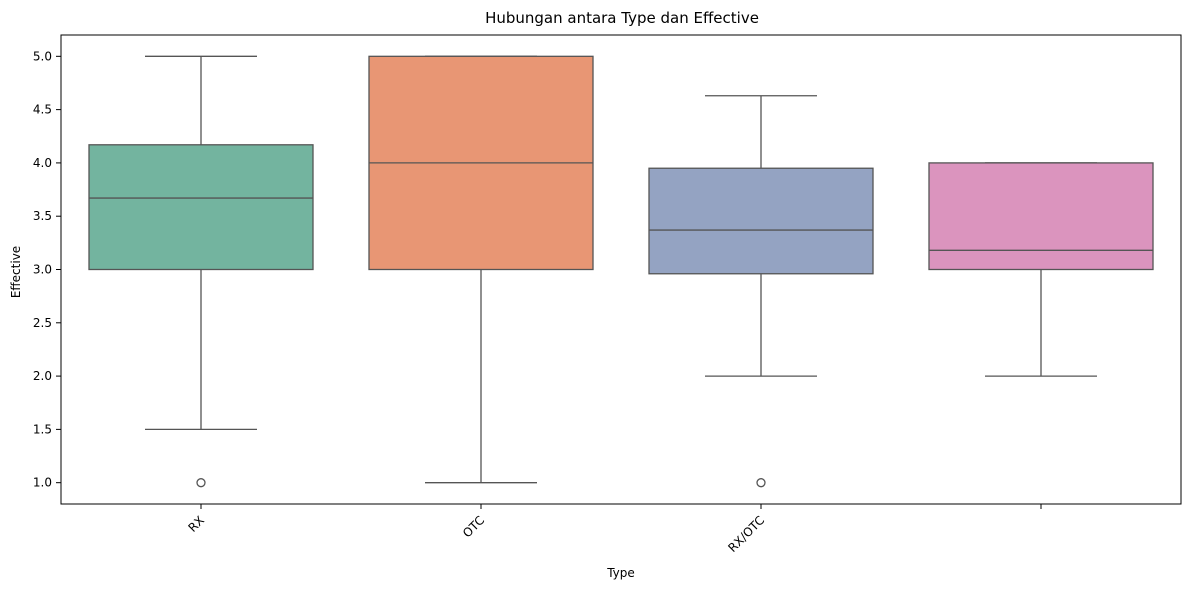  What do you see at coordinates (42, 483) in the screenshot?
I see `y-tick-label: 1.0` at bounding box center [42, 483].